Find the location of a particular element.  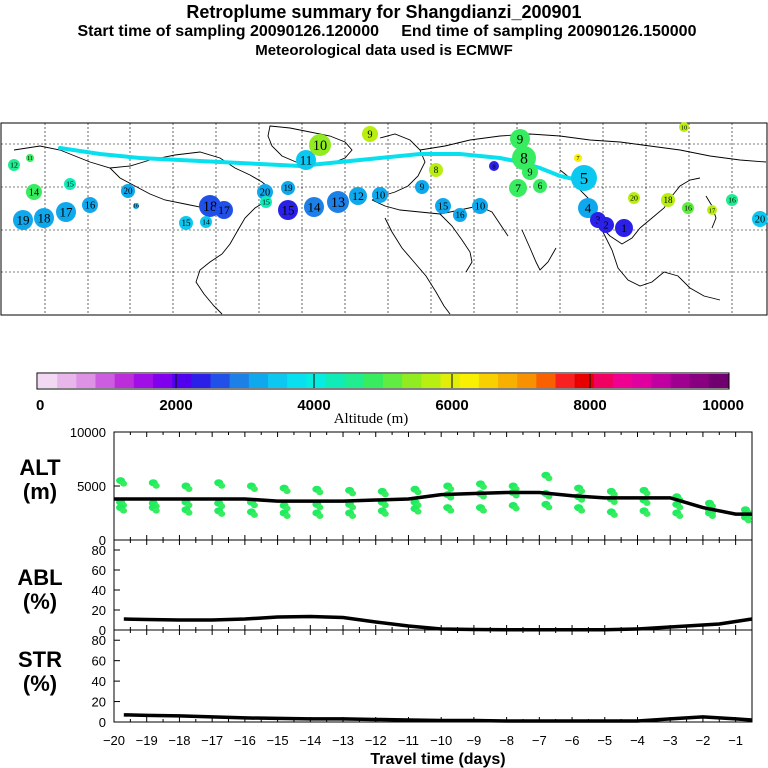

x-tick-label: −6 is located at coordinates (572, 740).